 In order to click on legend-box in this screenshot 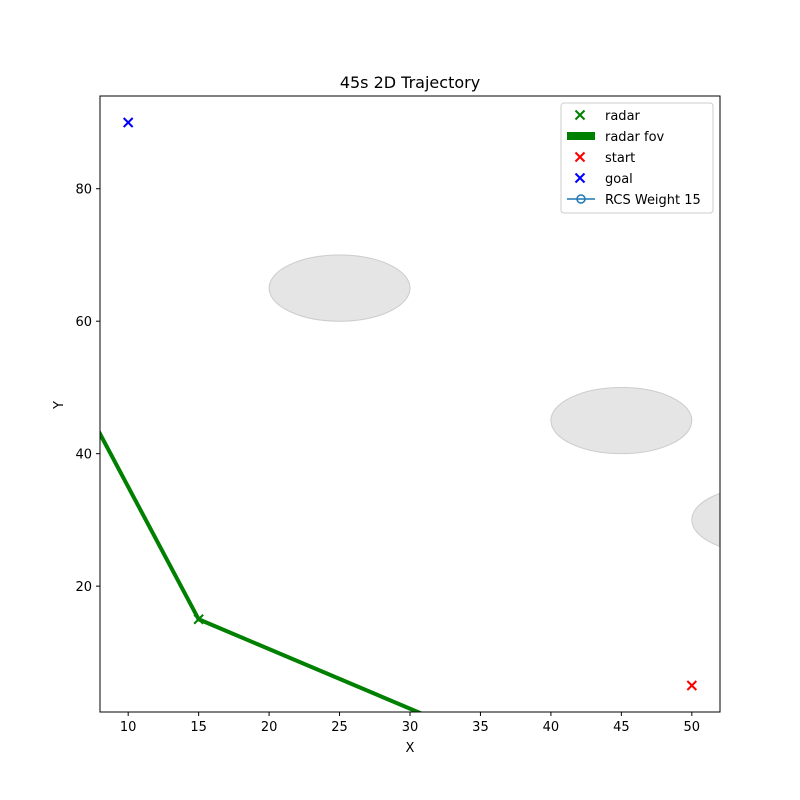, I will do `click(637, 158)`.